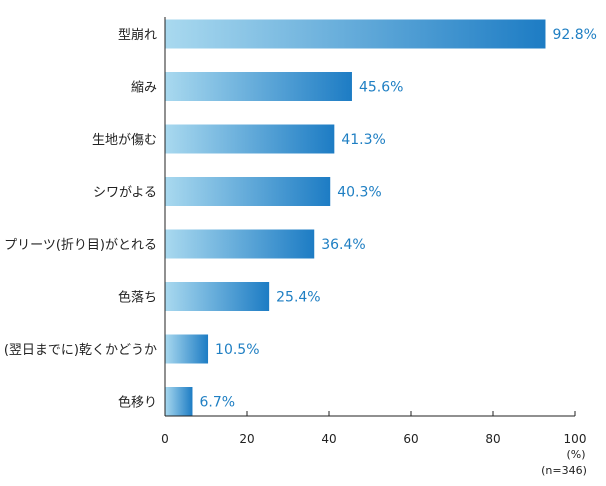 This screenshot has width=606, height=486. I want to click on x-tick-label-2: 40, so click(328, 439).